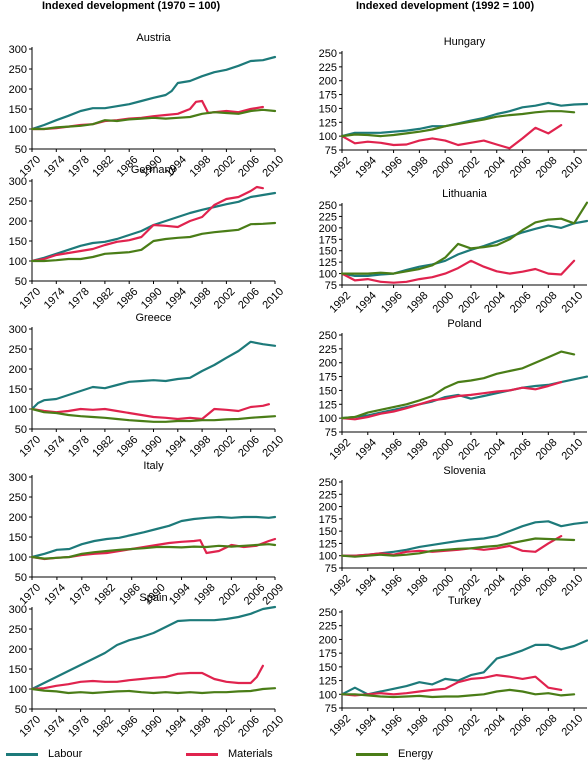 This screenshot has height=768, width=588. What do you see at coordinates (328, 391) in the screenshot?
I see `y-tick-label: 150` at bounding box center [328, 391].